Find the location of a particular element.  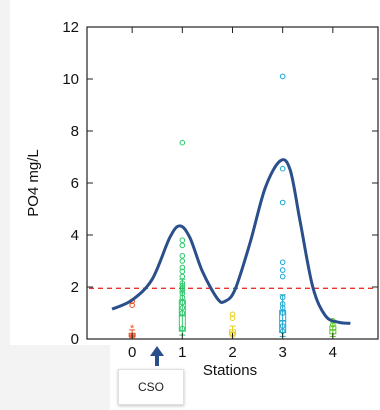

x-tick-label: 0 is located at coordinates (132, 352).